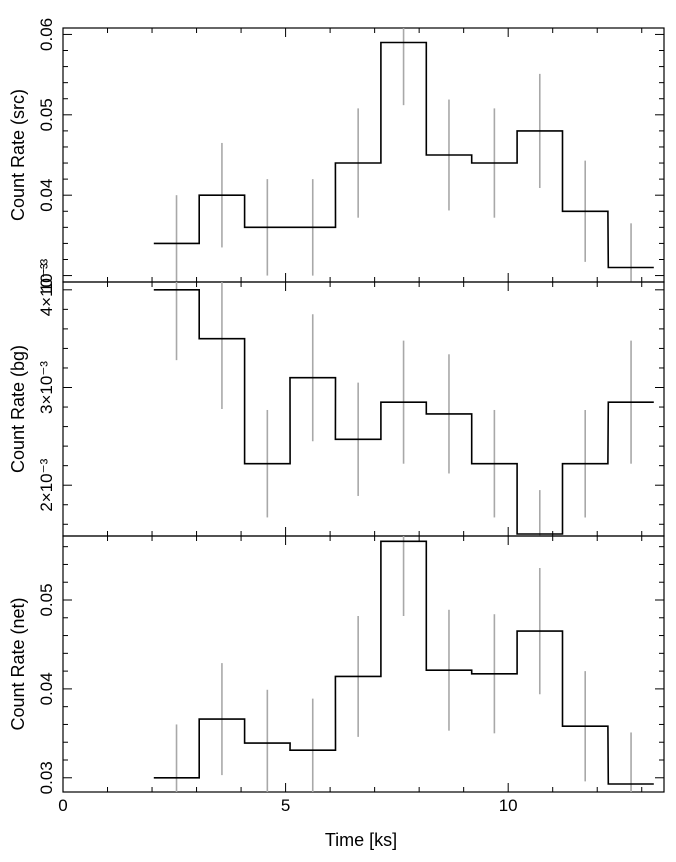 The image size is (676, 862). Describe the element at coordinates (18, 155) in the screenshot. I see `y-axis-label: Count Rate (src)` at that location.